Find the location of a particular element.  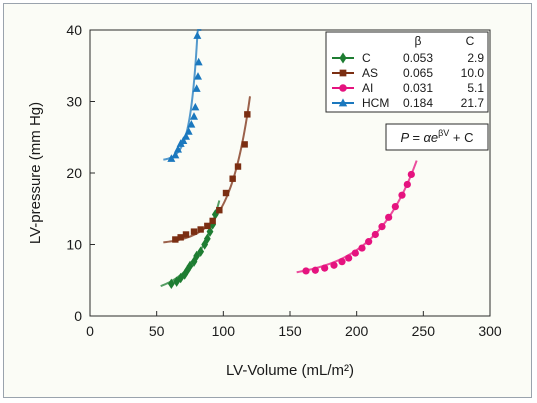

legend-beta-ai: 0.031 is located at coordinates (418, 88).